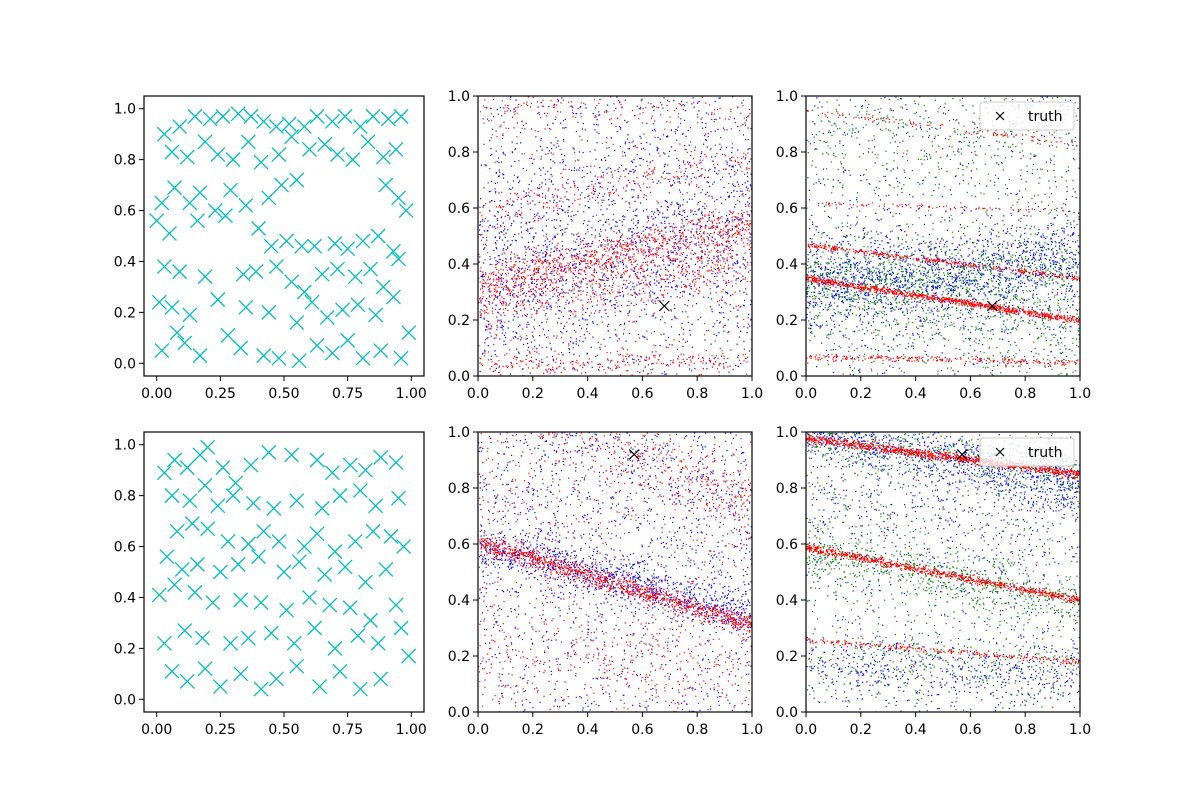  What do you see at coordinates (806, 394) in the screenshot?
I see `x-tick-label: 0.0` at bounding box center [806, 394].